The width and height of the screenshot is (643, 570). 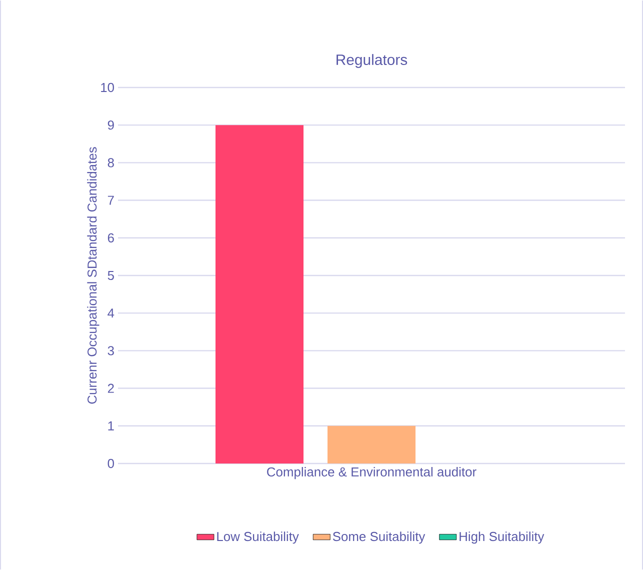 What do you see at coordinates (111, 275) in the screenshot?
I see `y-tick-label: 5` at bounding box center [111, 275].